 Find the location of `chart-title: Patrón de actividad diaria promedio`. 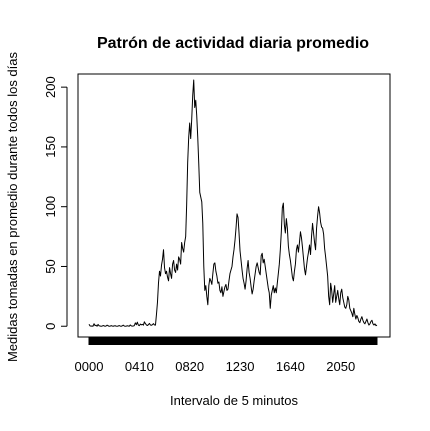

chart-title: Patrón de actividad diaria promedio is located at coordinates (233, 43).